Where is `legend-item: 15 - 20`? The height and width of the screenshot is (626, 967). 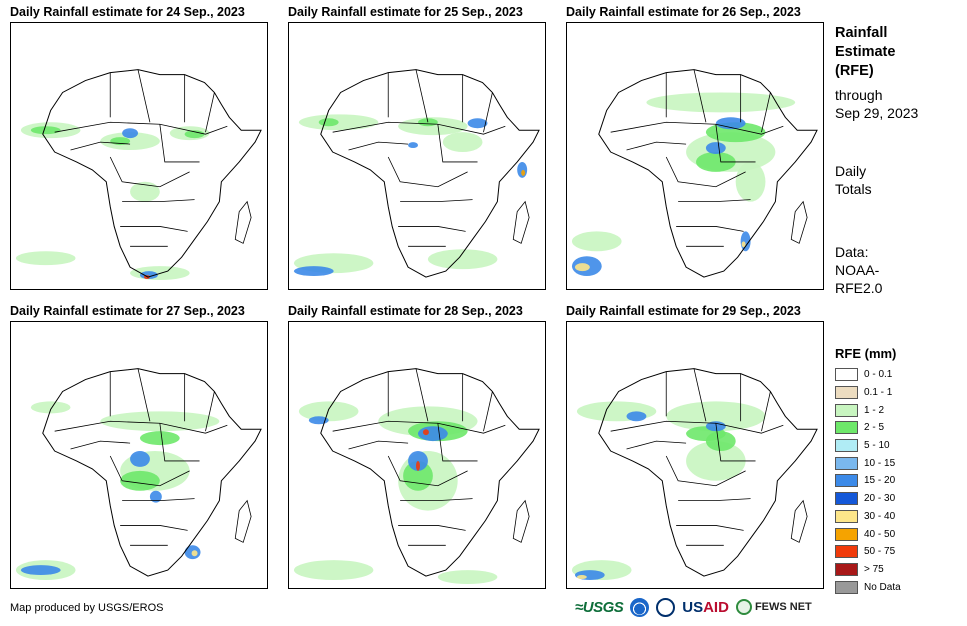 legend-item: 15 - 20 is located at coordinates (868, 481).